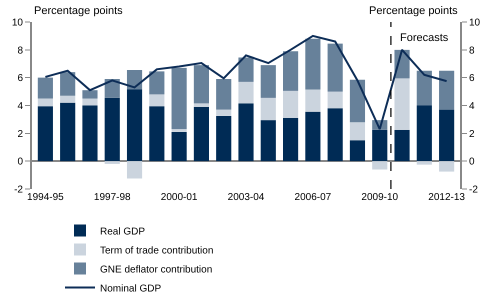 This screenshot has height=302, width=492. I want to click on x-tick-label: 2009-10, so click(380, 197).